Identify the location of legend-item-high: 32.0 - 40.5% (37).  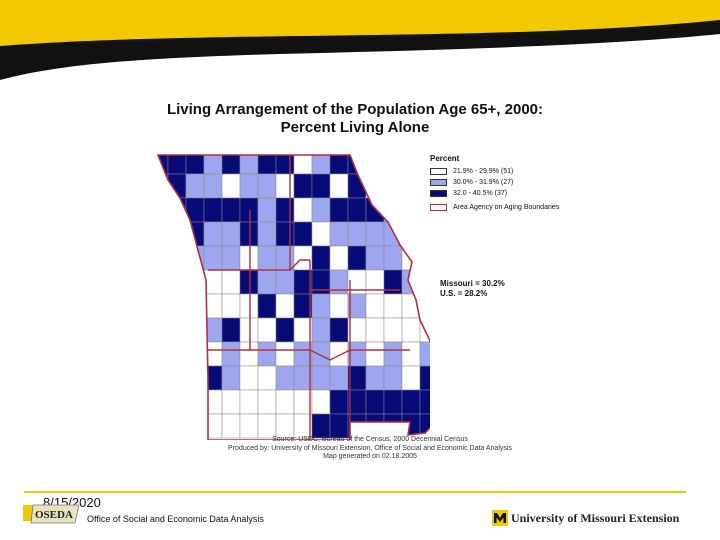
(494, 193).